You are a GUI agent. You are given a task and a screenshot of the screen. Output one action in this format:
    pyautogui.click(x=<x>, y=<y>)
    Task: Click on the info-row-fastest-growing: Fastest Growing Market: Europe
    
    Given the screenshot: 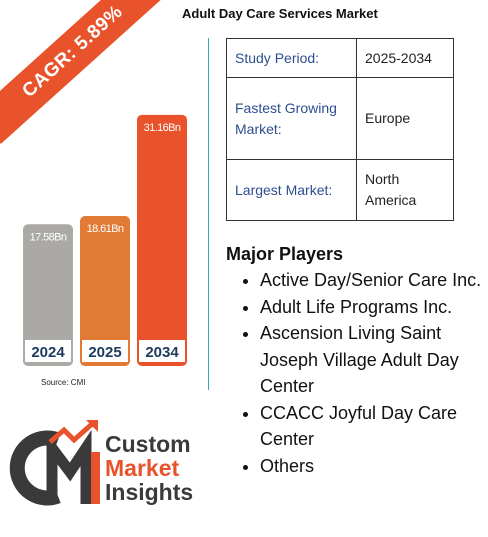 What is the action you would take?
    pyautogui.click(x=340, y=118)
    